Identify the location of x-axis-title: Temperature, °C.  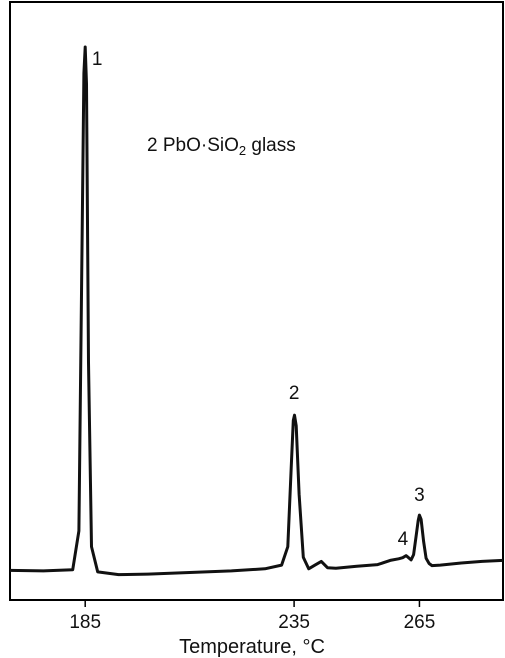
(252, 647).